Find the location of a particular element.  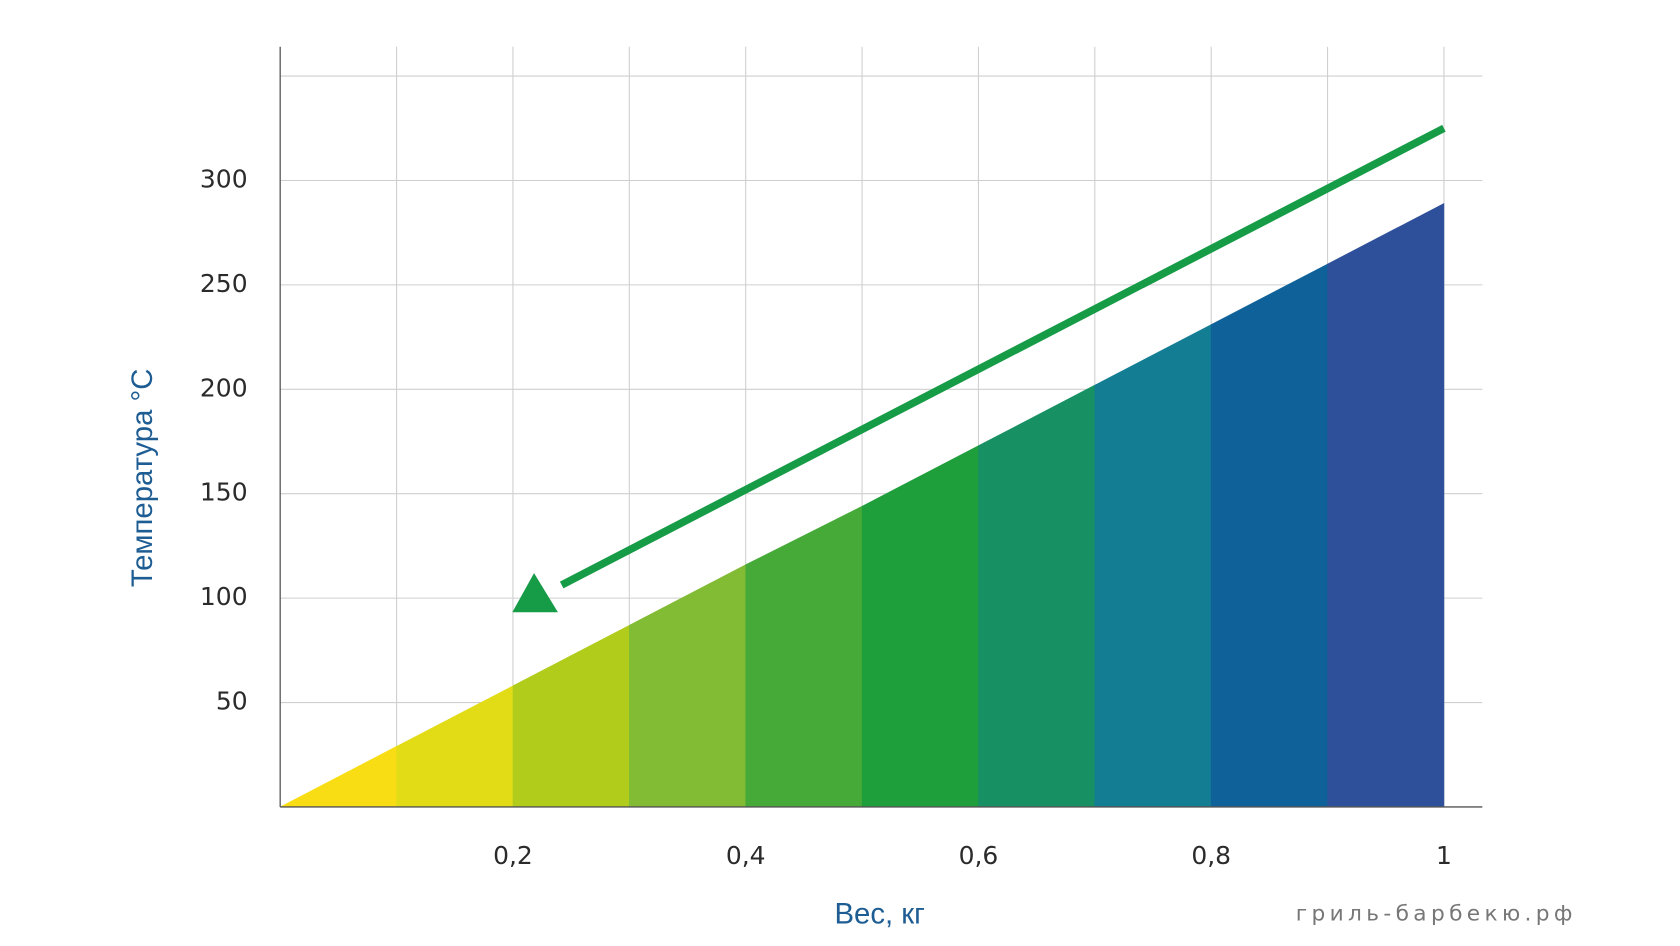

y-tick-label: 200 is located at coordinates (224, 387).